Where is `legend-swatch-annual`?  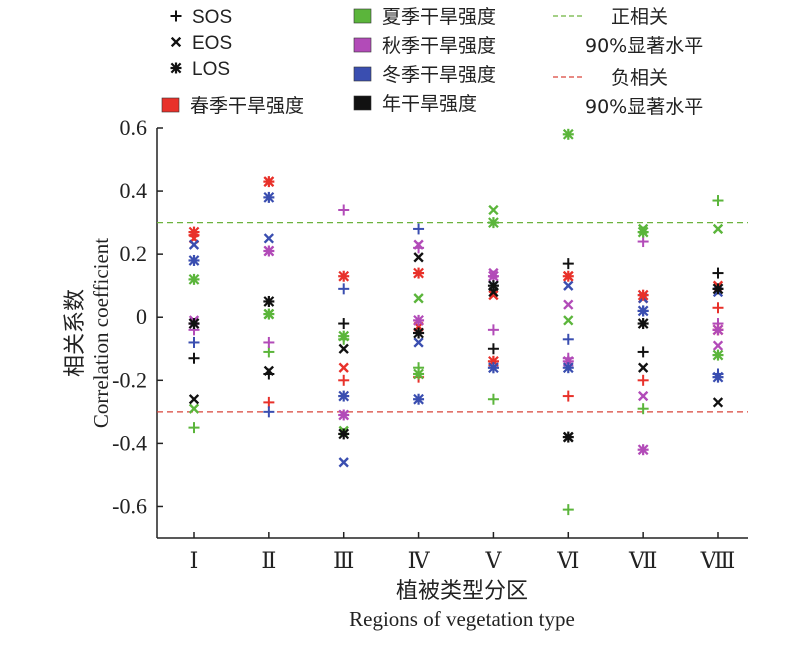 legend-swatch-annual is located at coordinates (362, 103).